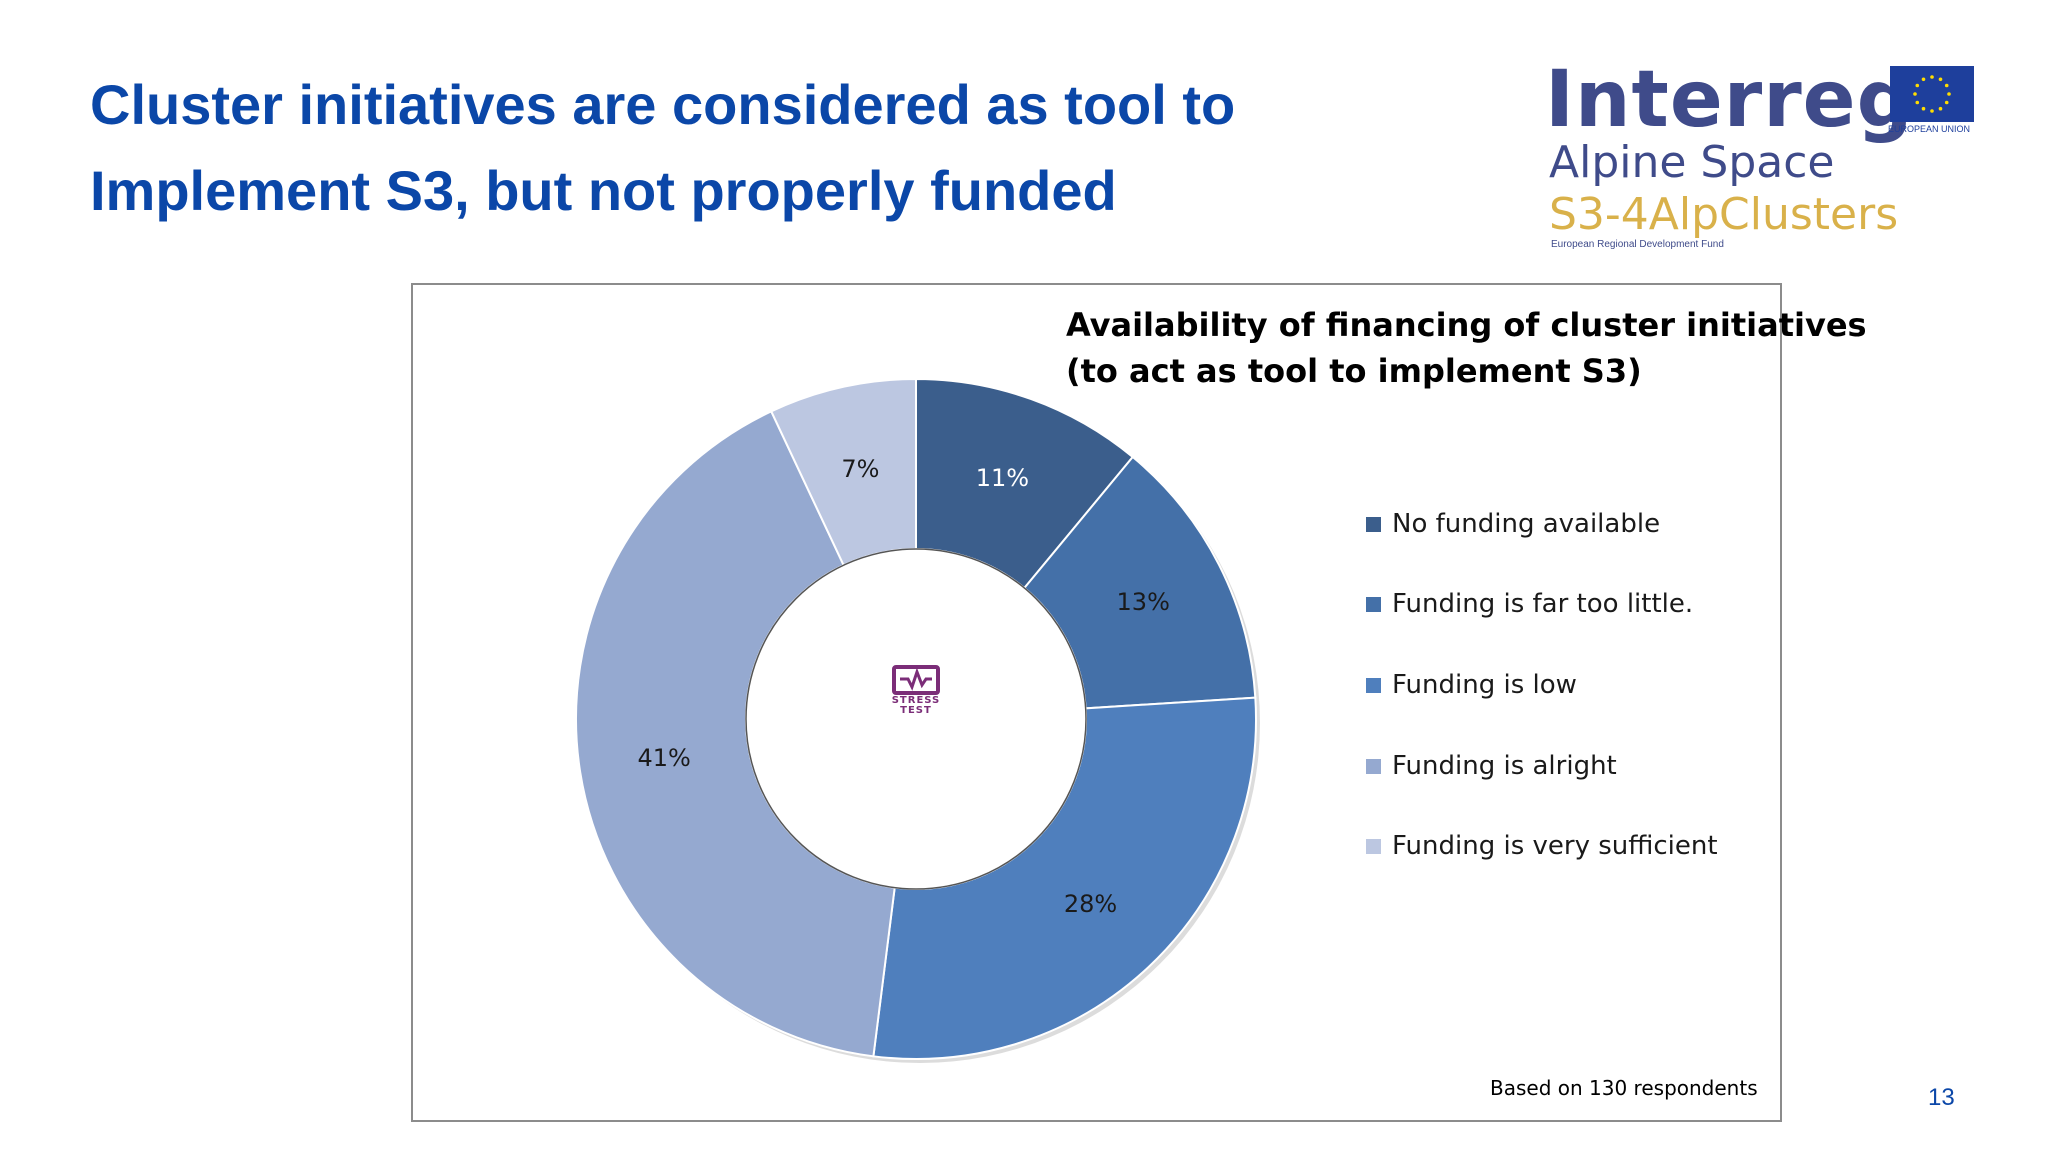  What do you see at coordinates (1090, 904) in the screenshot?
I see `slice-data-label: 28%` at bounding box center [1090, 904].